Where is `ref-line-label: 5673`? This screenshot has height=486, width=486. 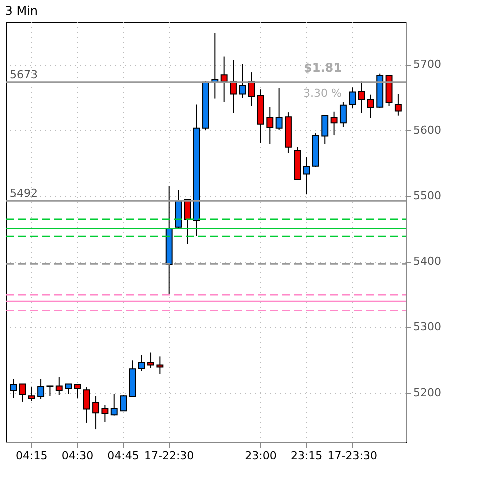 ref-line-label: 5673 is located at coordinates (24, 75).